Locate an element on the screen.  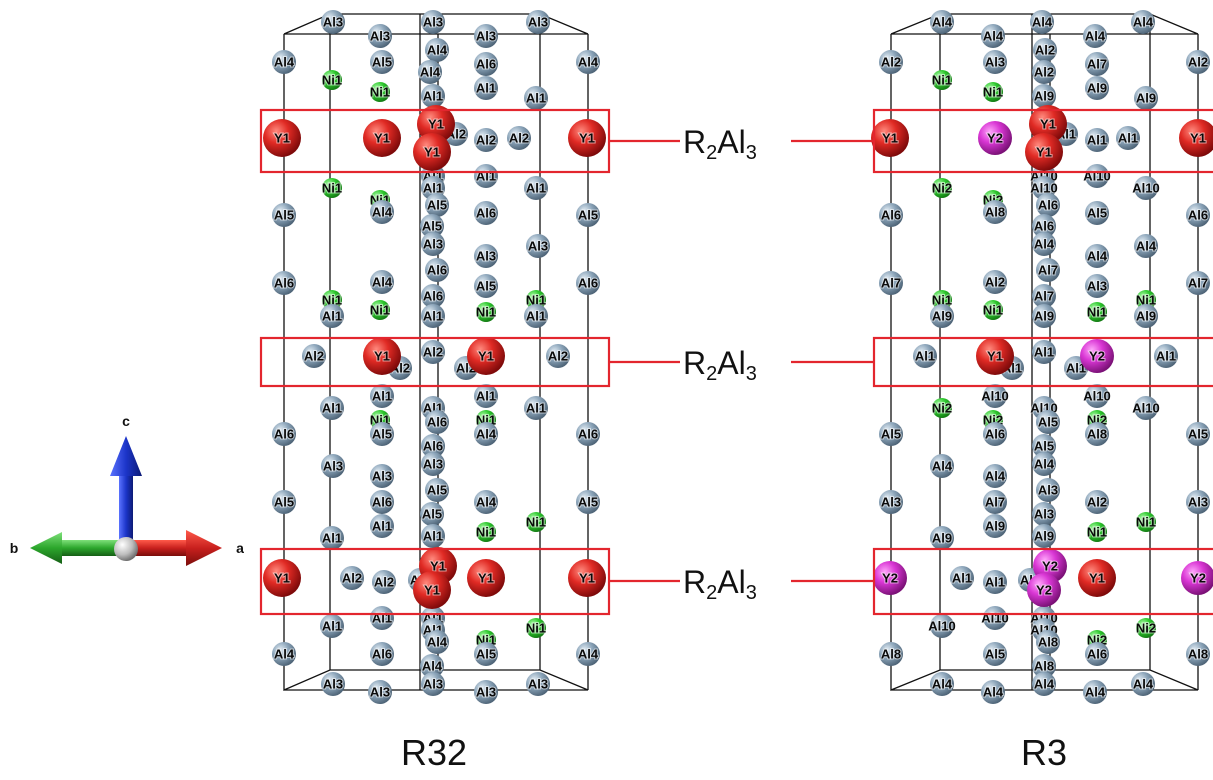
atom-label: Y1 is located at coordinates (1044, 152).